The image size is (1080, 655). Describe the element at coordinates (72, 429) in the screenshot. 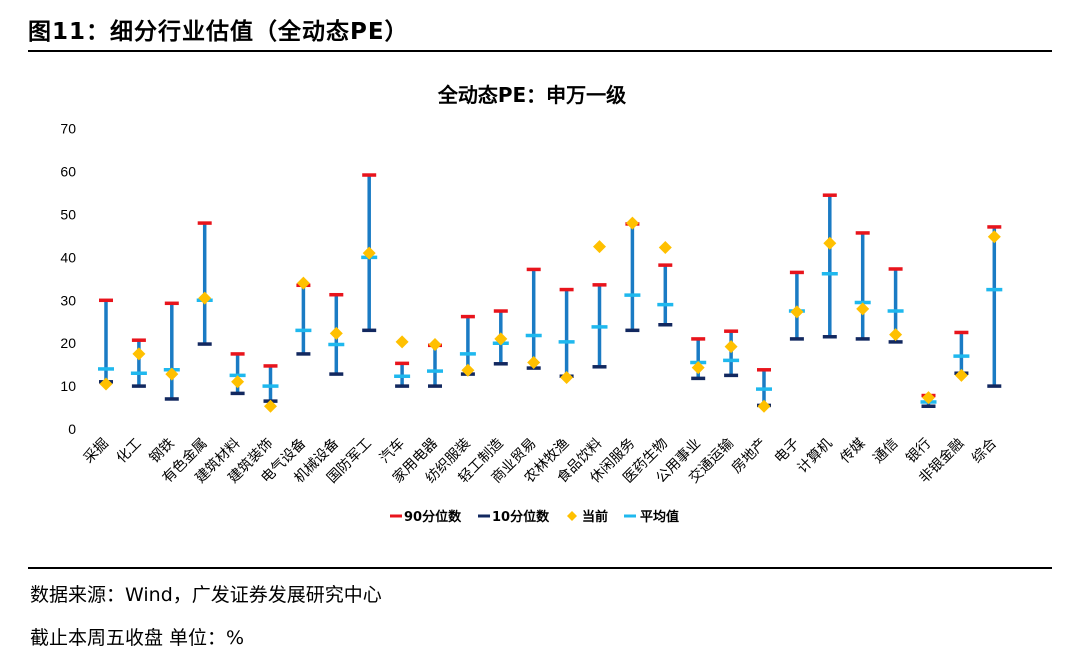

I see `y-tick-label: 0` at that location.